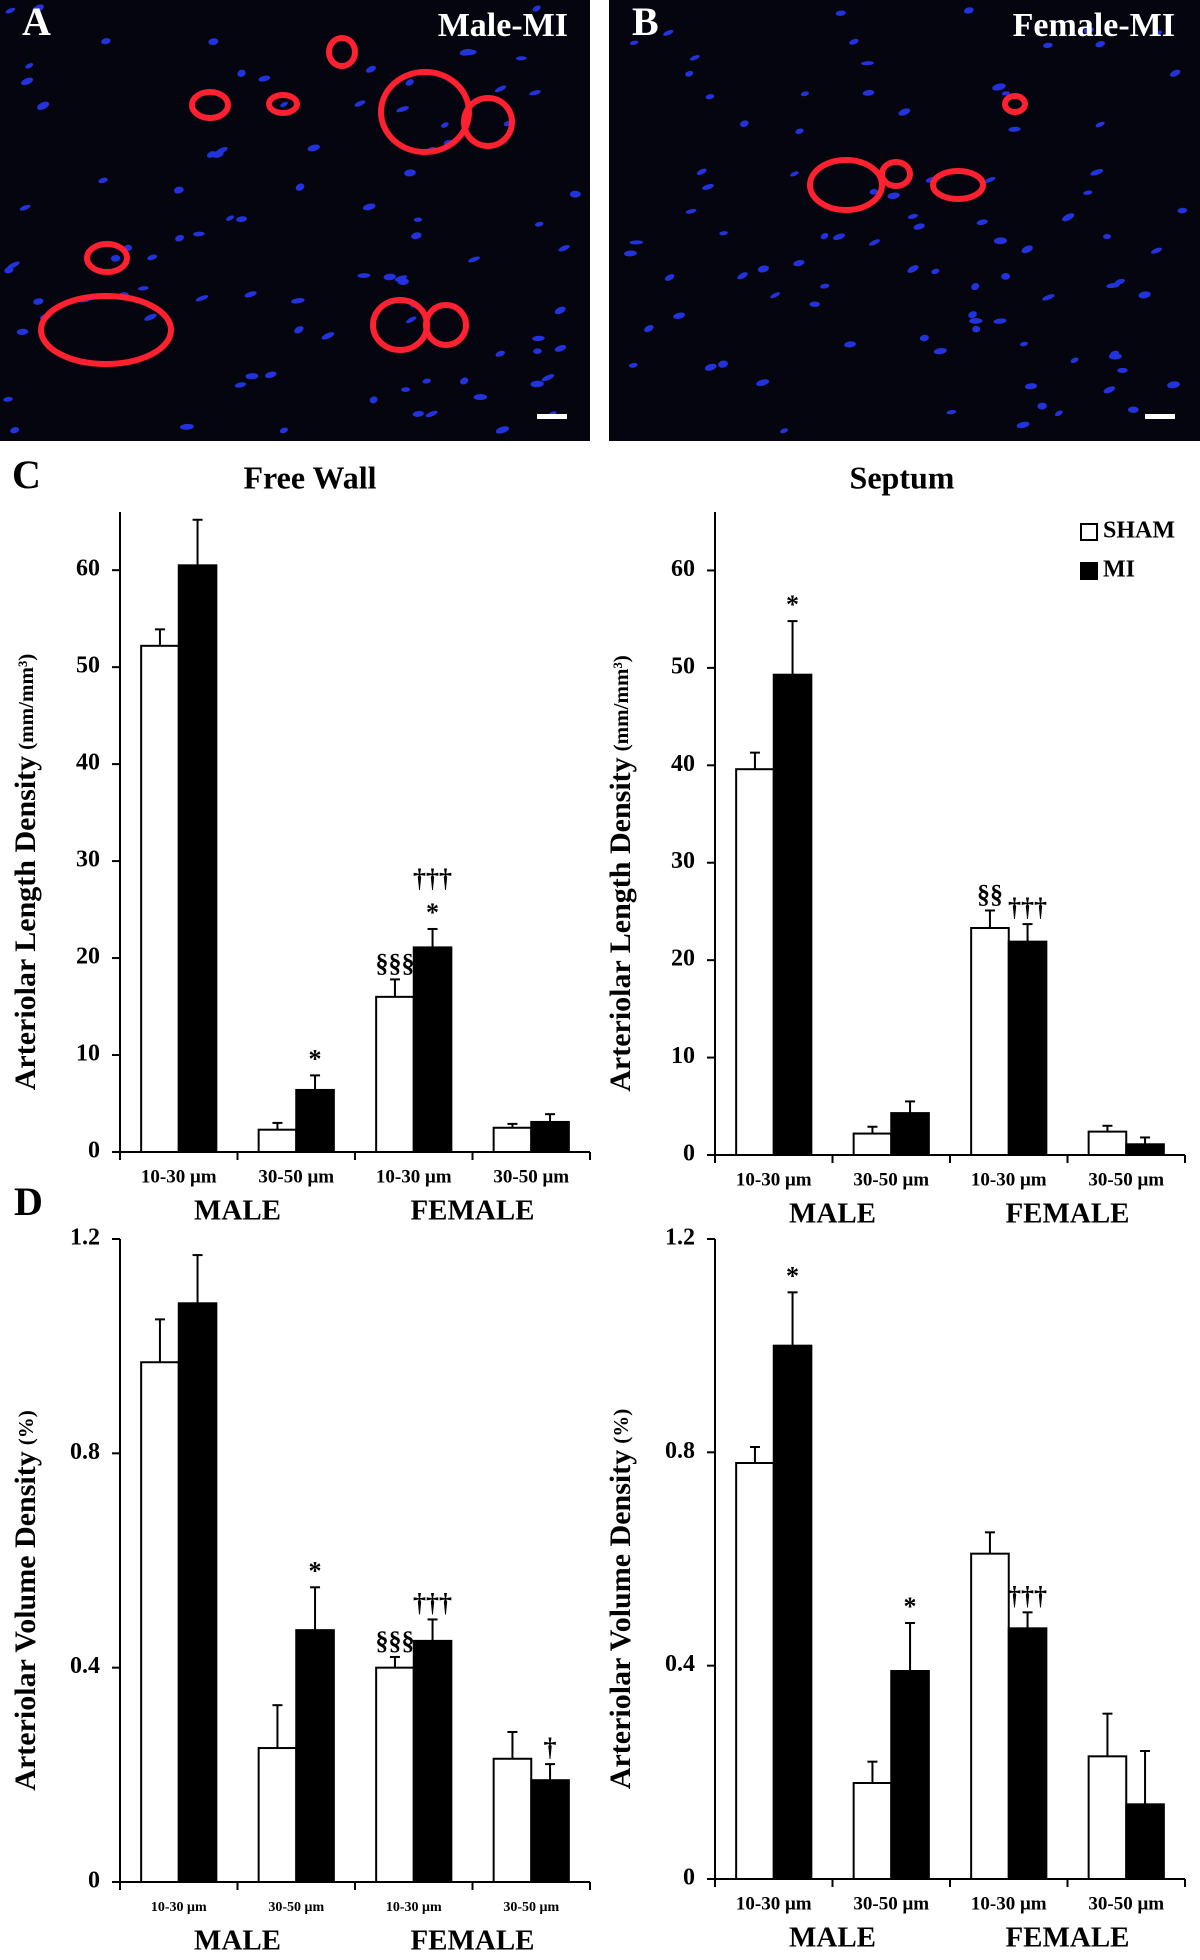  Describe the element at coordinates (25, 923) in the screenshot. I see `y-label-text: Arteriolar Length Density` at that location.